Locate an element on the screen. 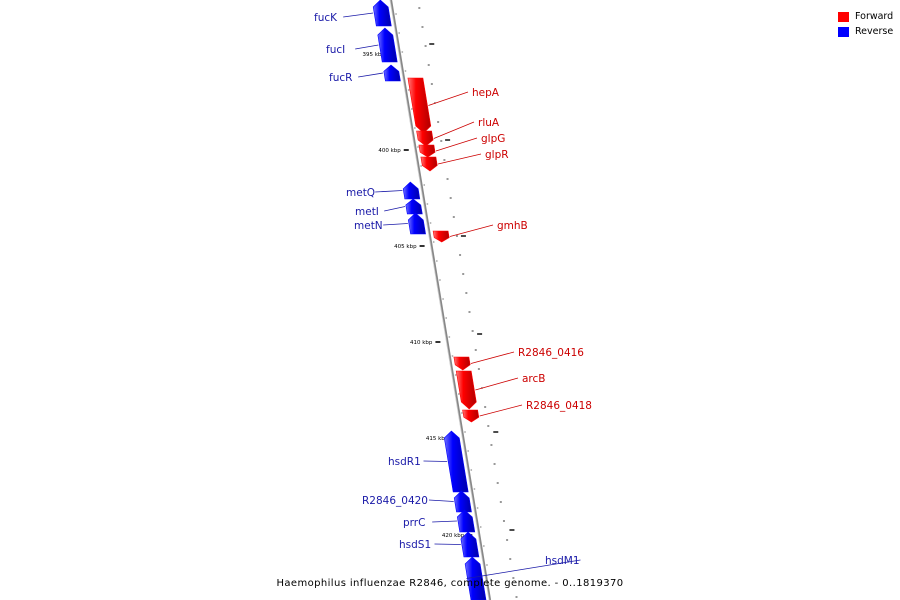 The width and height of the screenshot is (900, 600). gene-label-hepA: hepA is located at coordinates (486, 93).